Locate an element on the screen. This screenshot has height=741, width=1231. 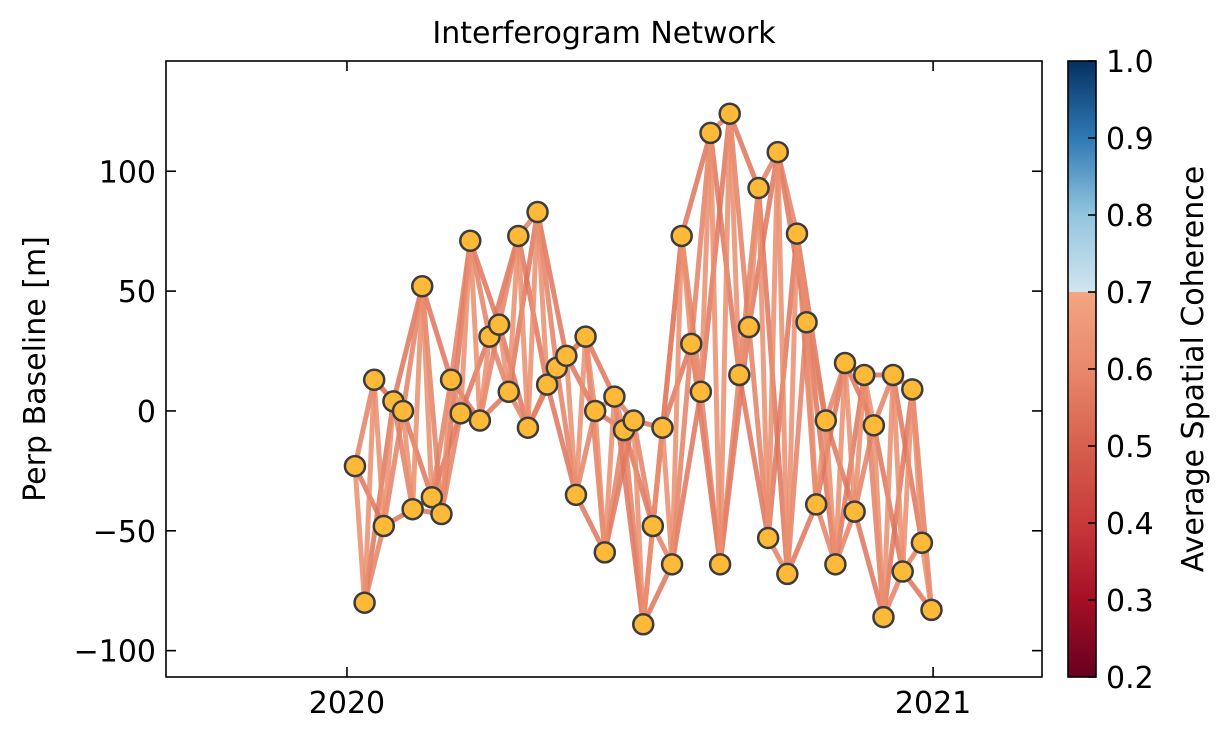
y-tick-label: 0 is located at coordinates (146, 412).